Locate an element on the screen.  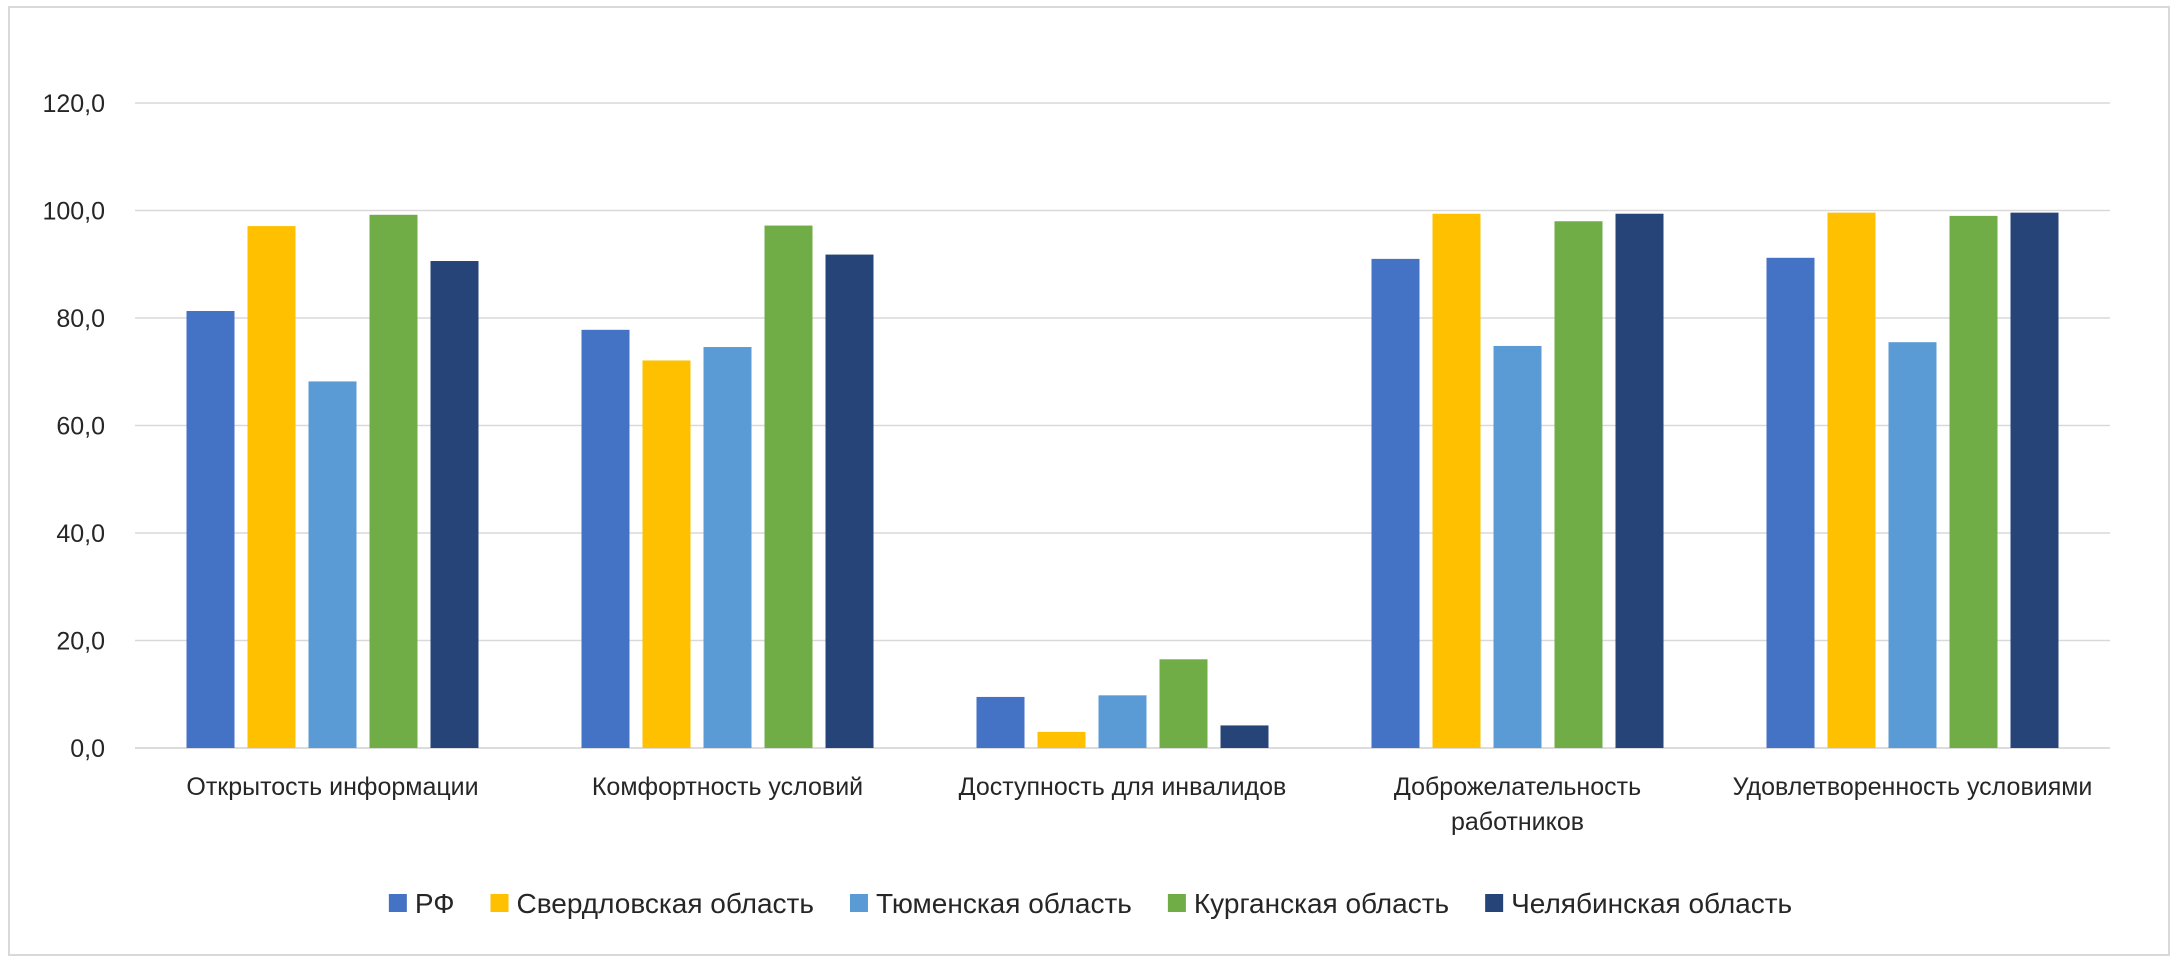
y-axis: 0,0 20,0 40,0 60,0 80,0 100,0 120,0 is located at coordinates (73, 426).